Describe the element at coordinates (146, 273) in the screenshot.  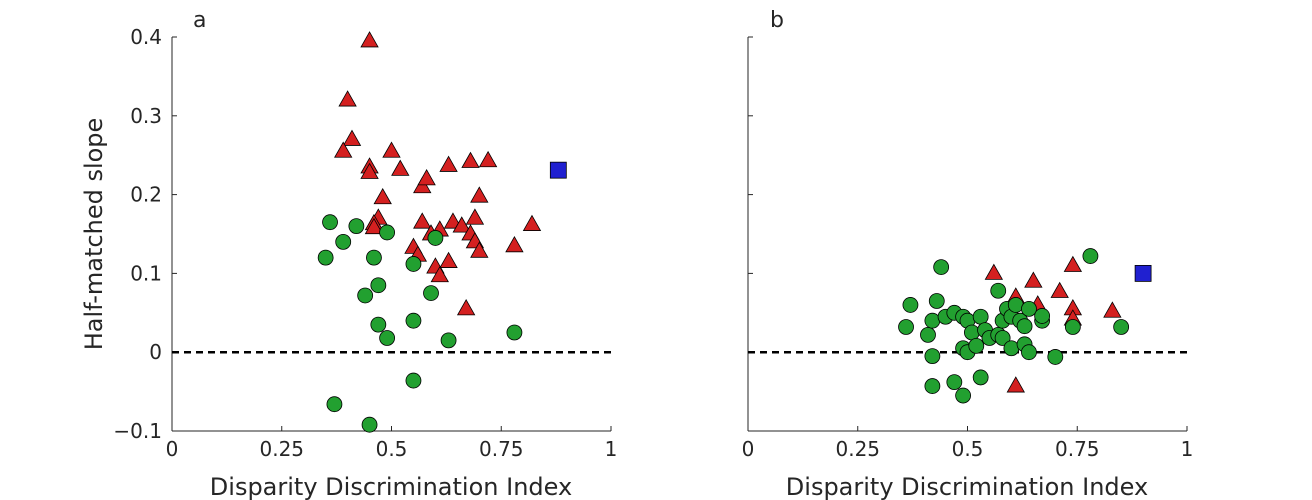
I see `y-tick-label: 0.1` at that location.